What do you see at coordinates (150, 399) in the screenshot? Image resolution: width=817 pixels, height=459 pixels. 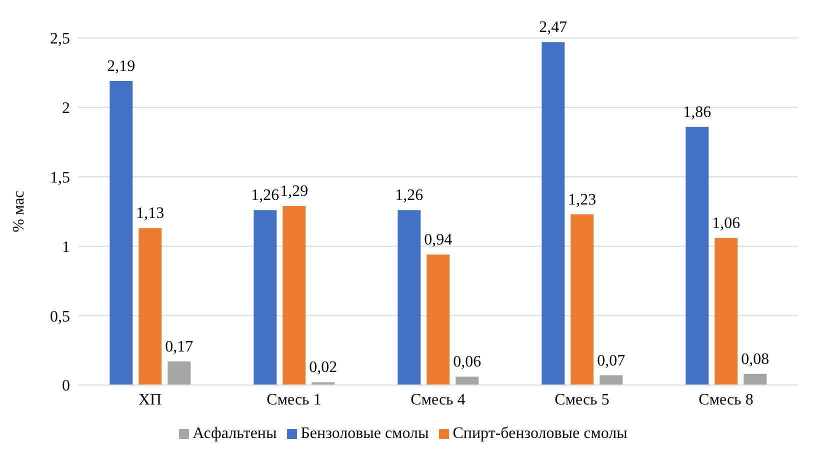 I see `x-tick-label: ХП` at bounding box center [150, 399].